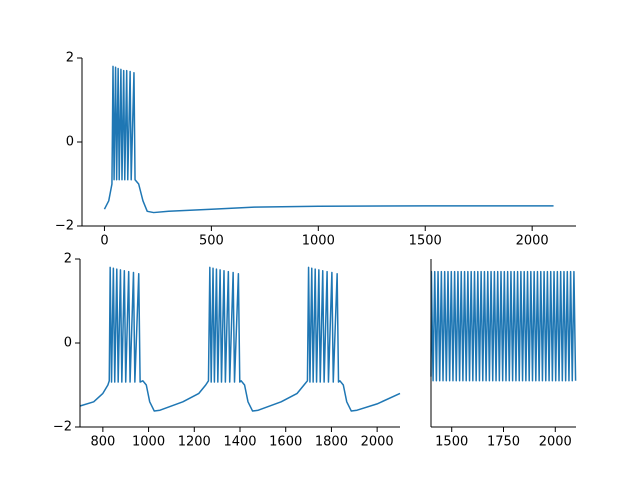 This screenshot has width=640, height=480. Describe the element at coordinates (104, 241) in the screenshot. I see `x-tick-label: 0` at that location.